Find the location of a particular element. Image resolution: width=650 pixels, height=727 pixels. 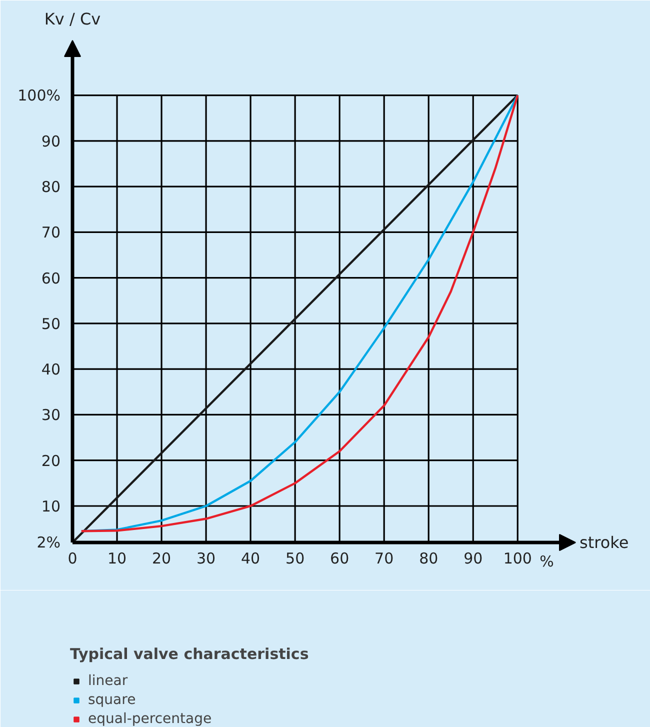

x-axis-title: stroke is located at coordinates (604, 542).